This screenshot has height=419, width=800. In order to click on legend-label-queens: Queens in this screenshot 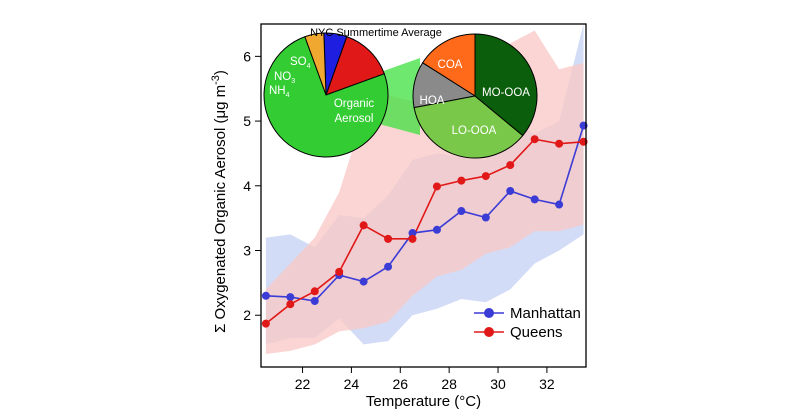, I will do `click(536, 332)`.